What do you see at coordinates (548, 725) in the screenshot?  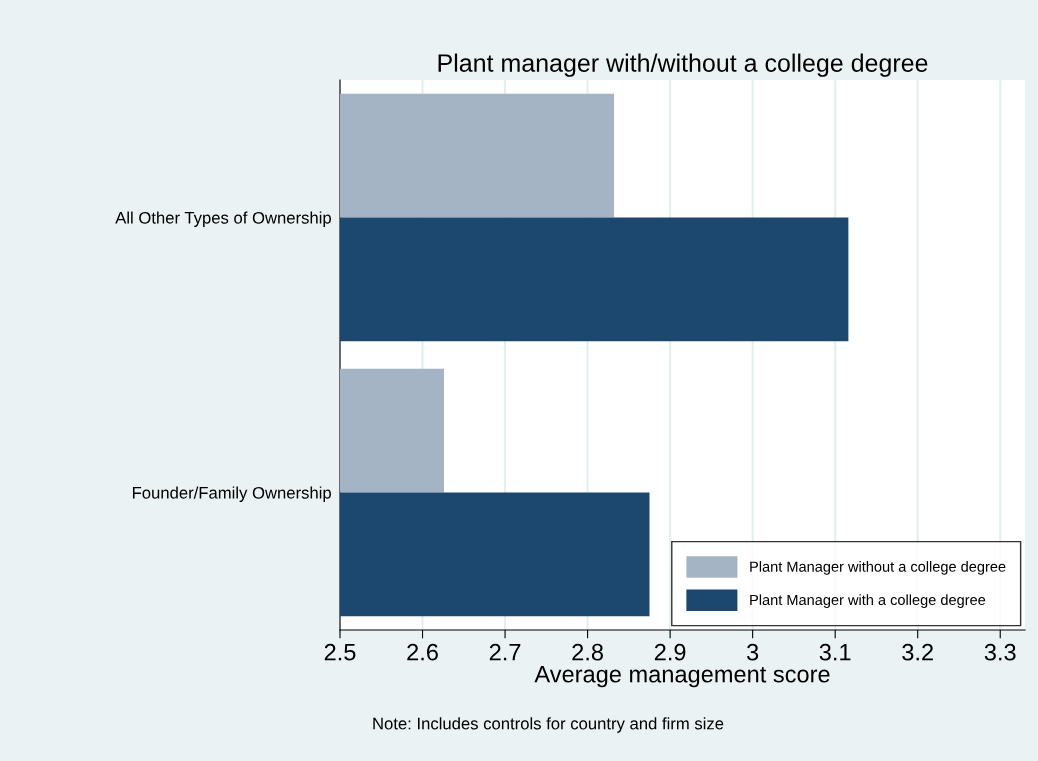 I see `text: Note: Includes controls for country and firm size` at bounding box center [548, 725].